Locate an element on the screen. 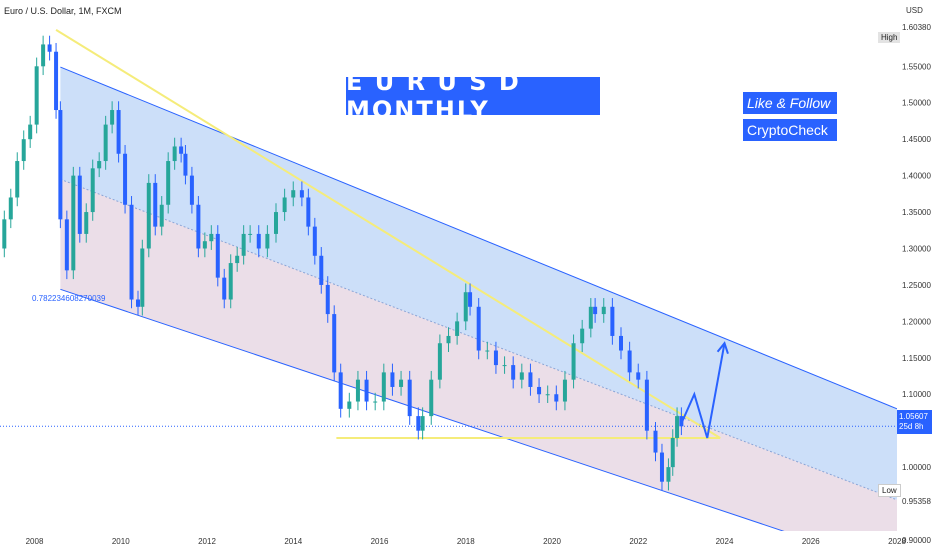 The image size is (932, 550). low-label: Low is located at coordinates (889, 490).